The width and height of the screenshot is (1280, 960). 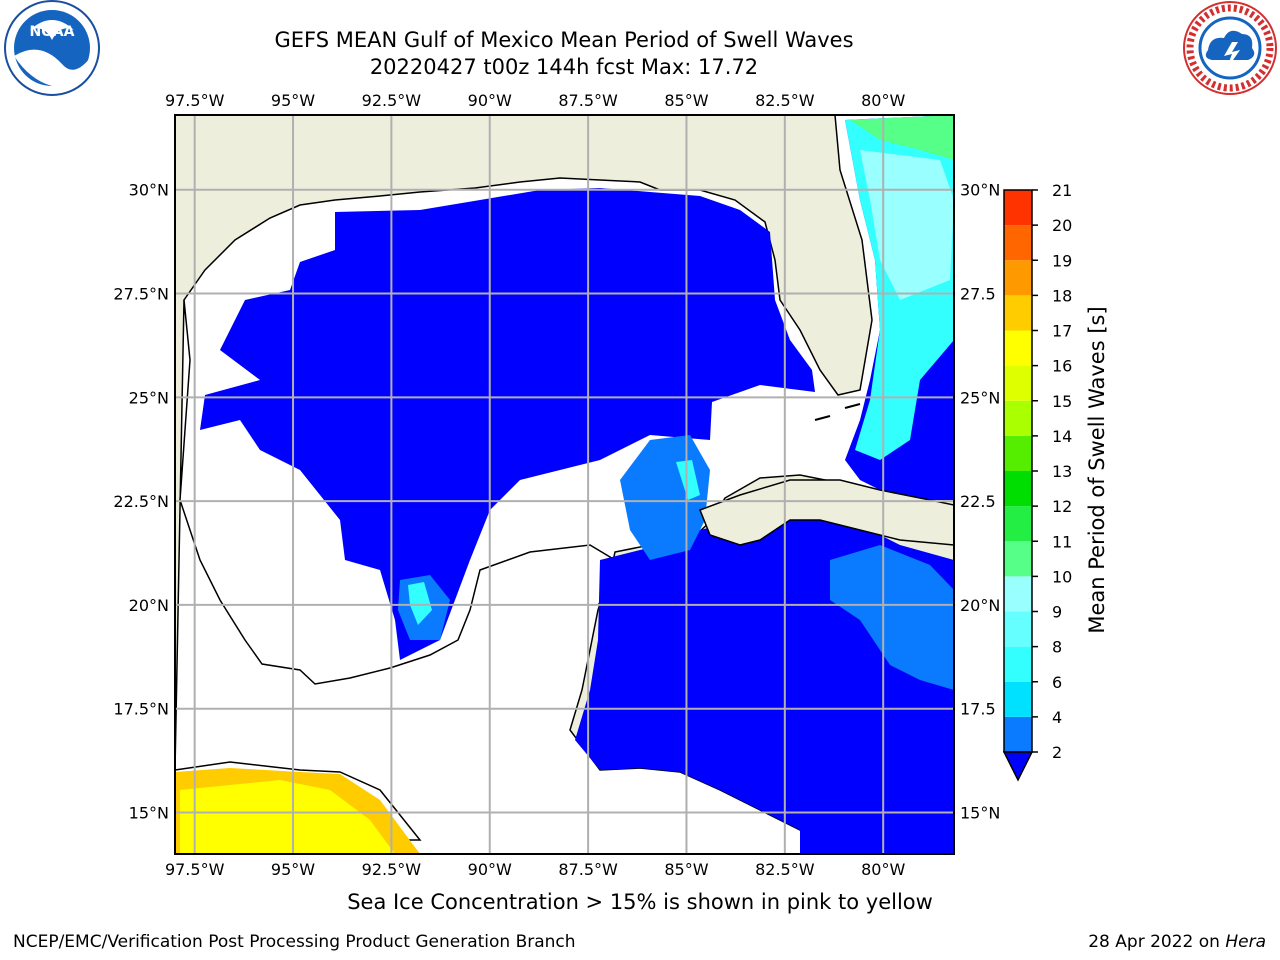 I want to click on lon-tick-label-top: 82.5°W, so click(x=785, y=100).